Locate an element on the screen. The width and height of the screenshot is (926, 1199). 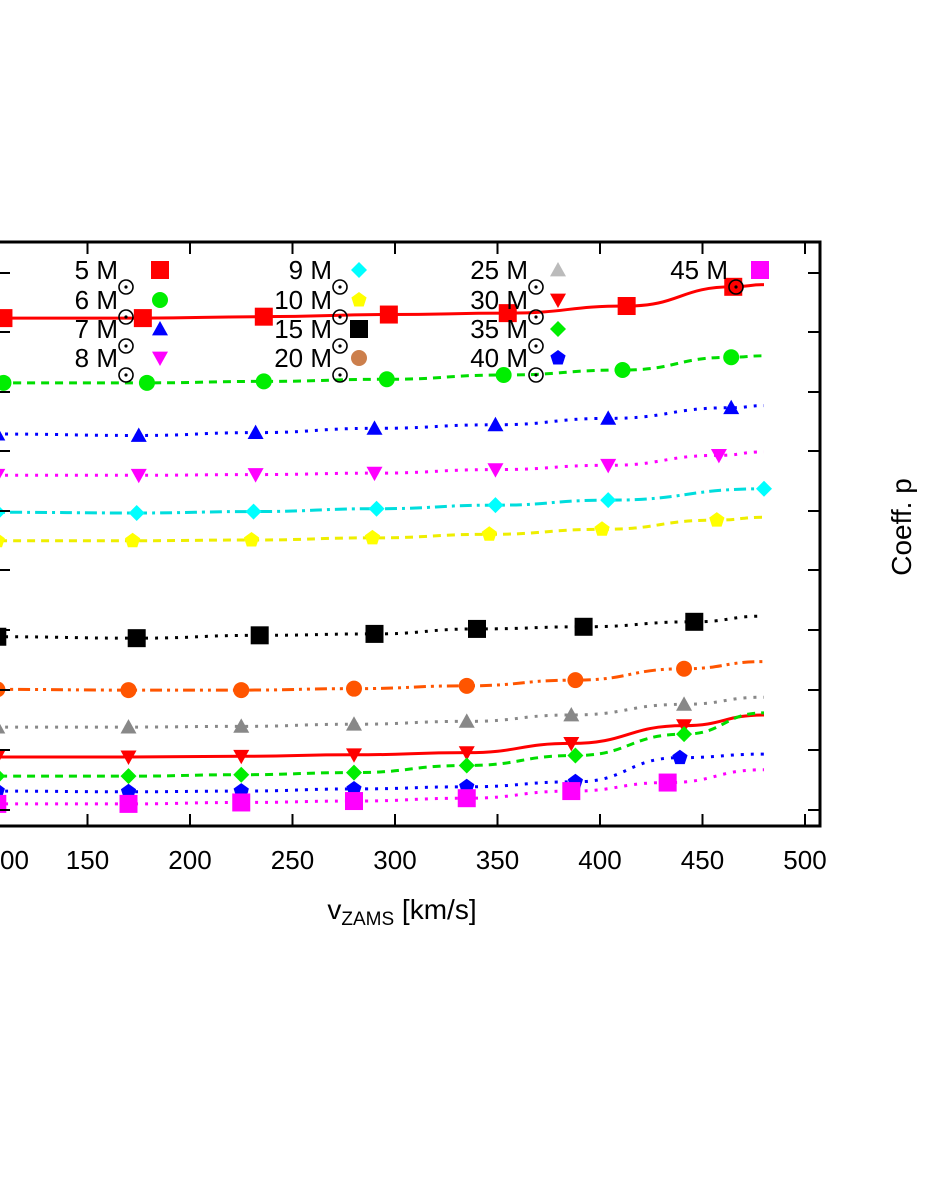
legend-label-35: 35 M is located at coordinates (499, 329).